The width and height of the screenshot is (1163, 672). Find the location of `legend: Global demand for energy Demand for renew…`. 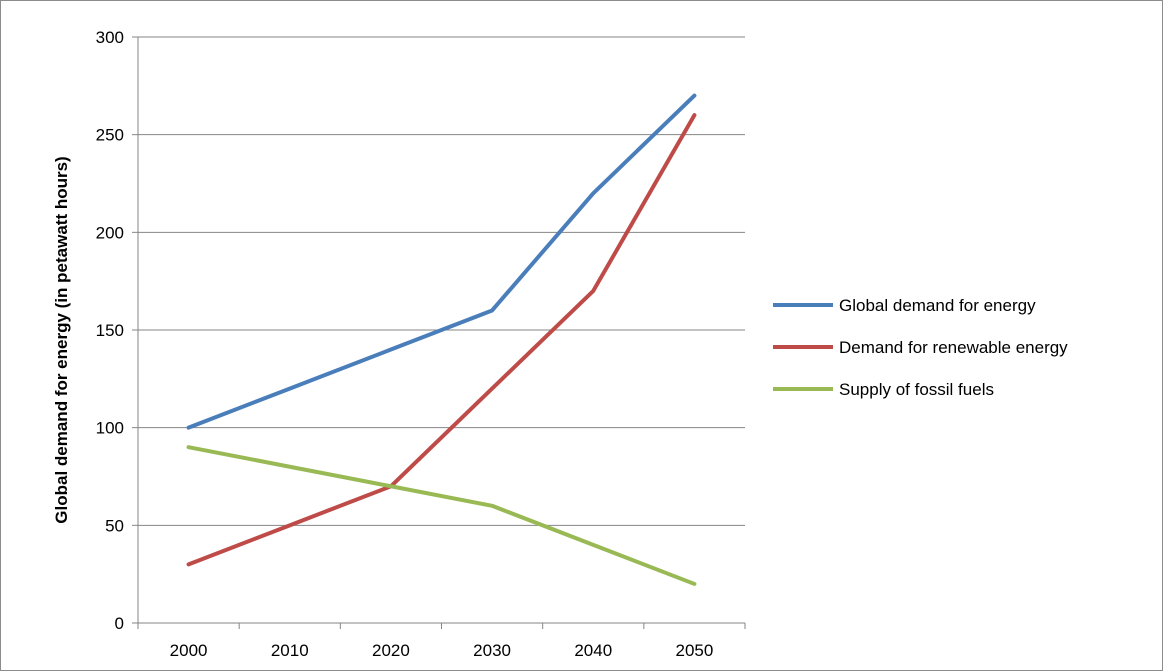

legend: Global demand for energy Demand for renew… is located at coordinates (920, 347).